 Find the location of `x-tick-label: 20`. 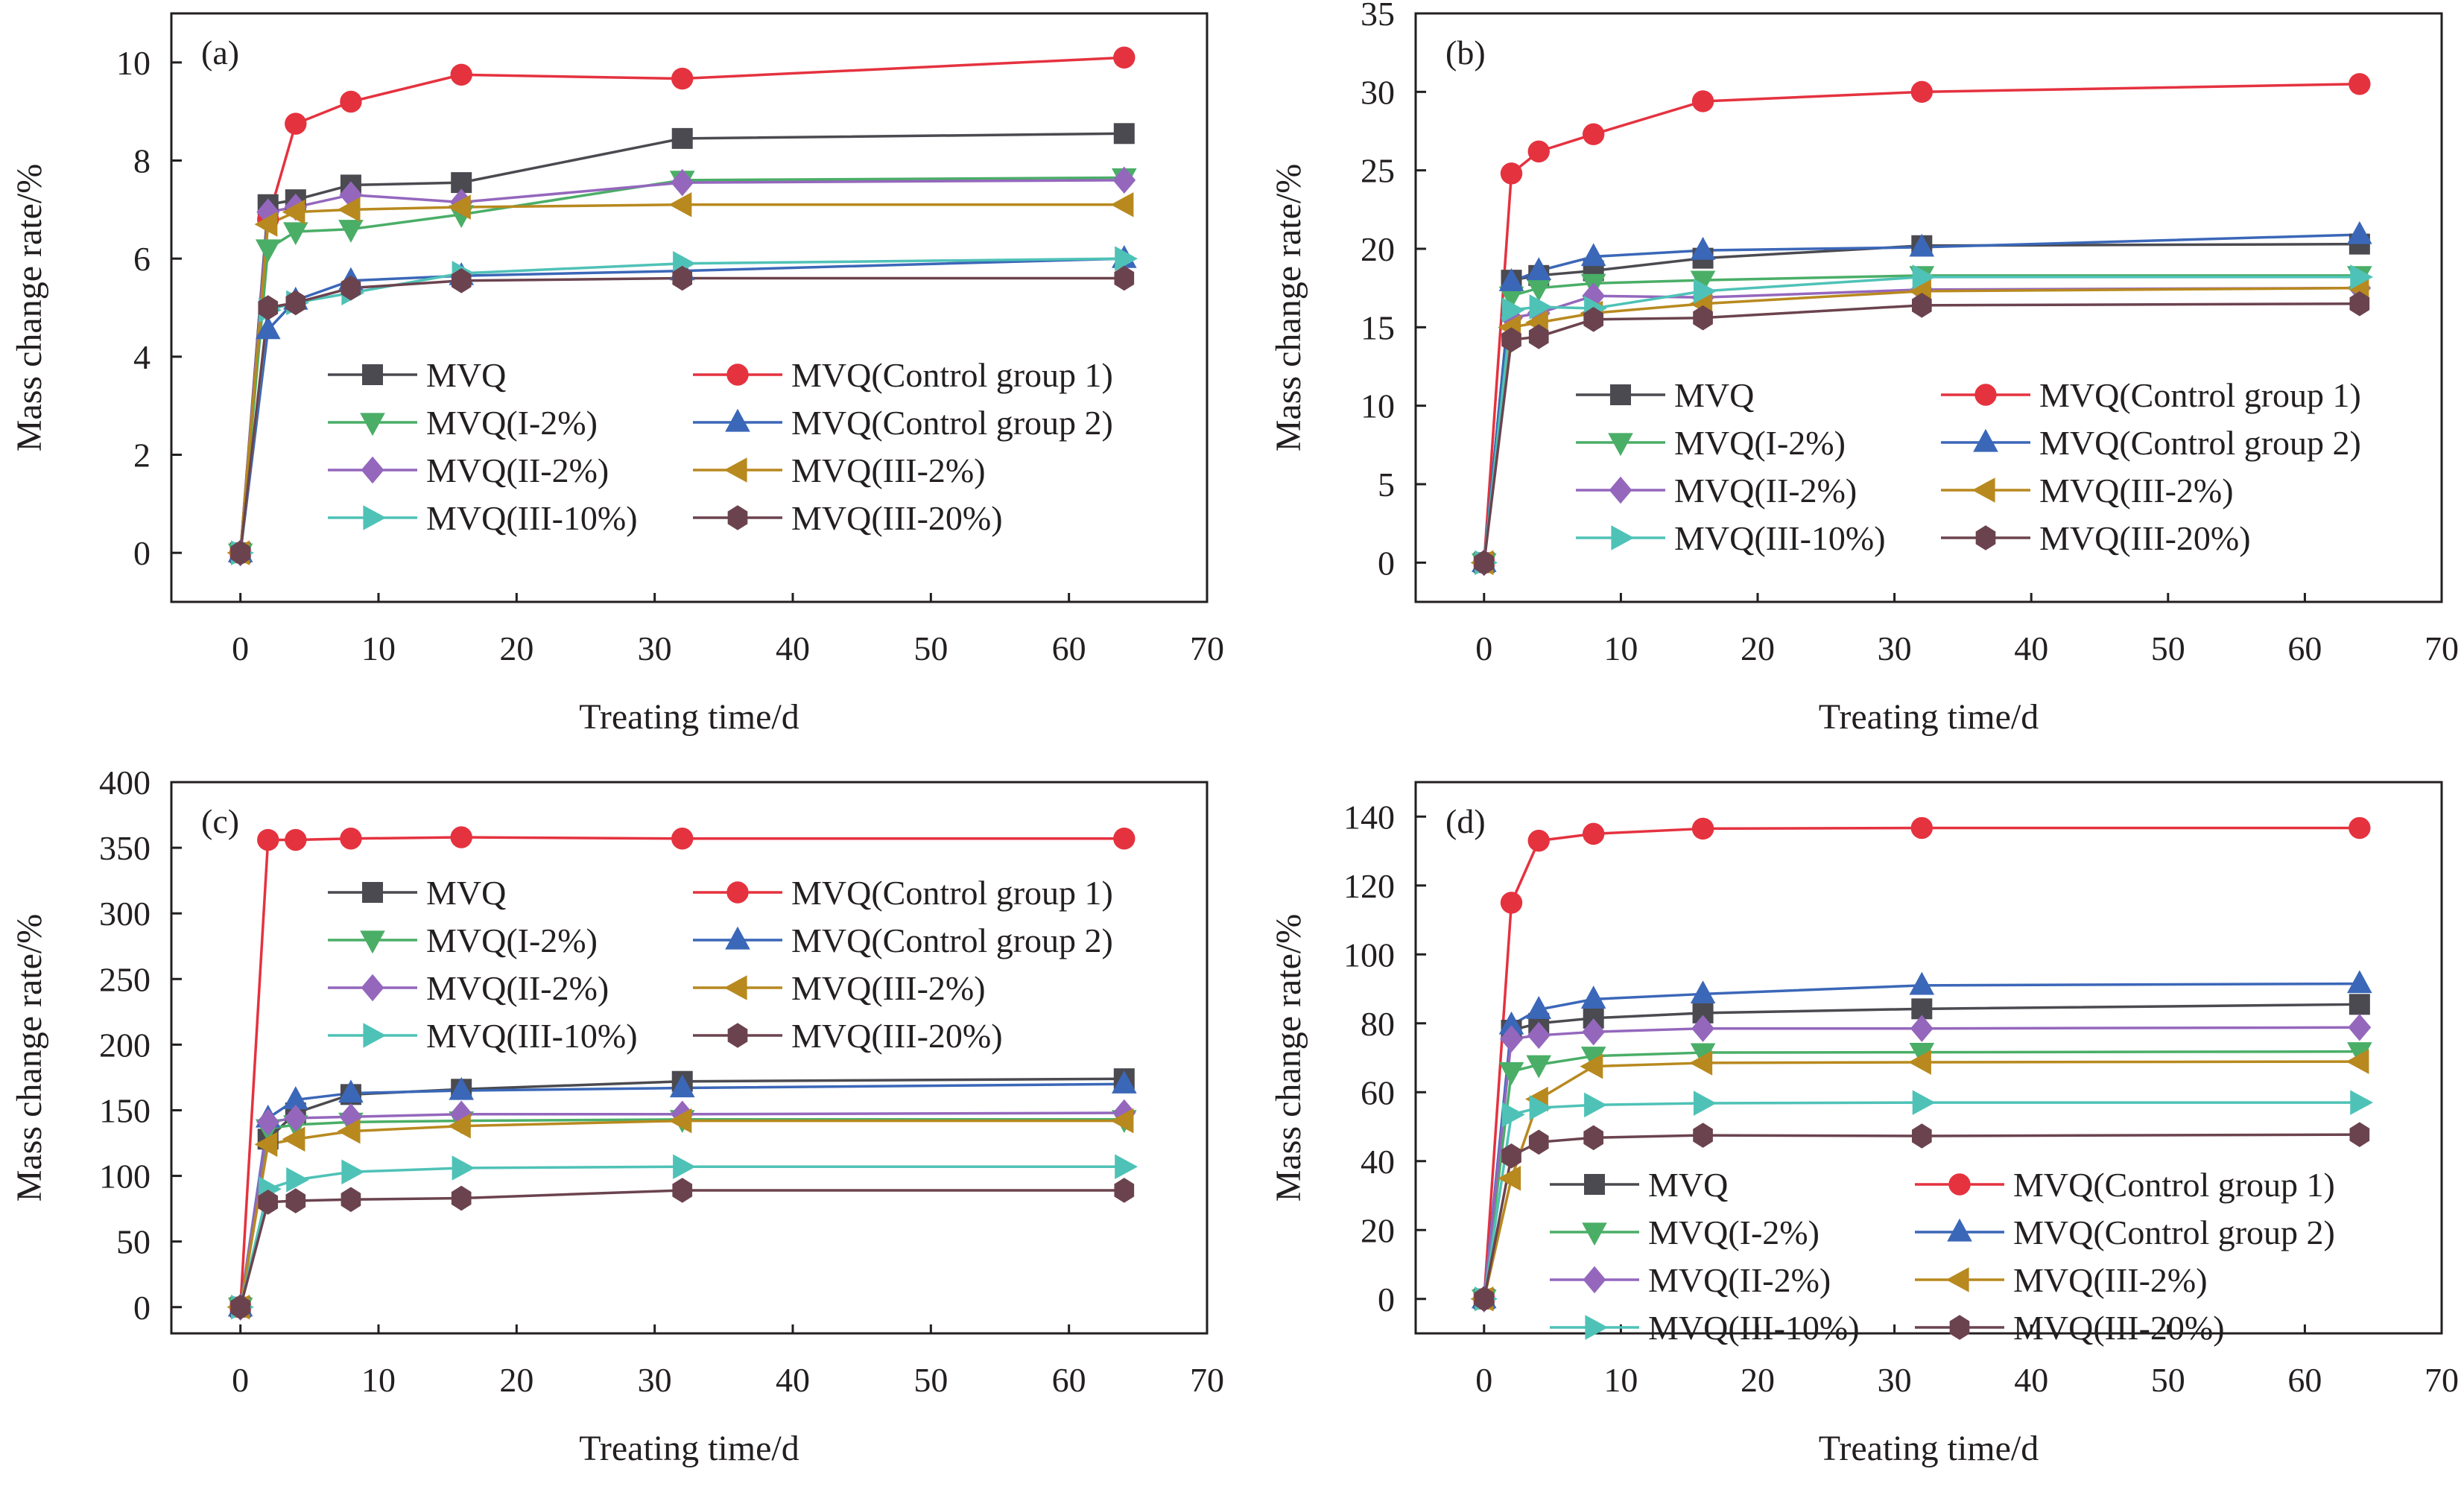

x-tick-label: 20 is located at coordinates (1758, 1380).